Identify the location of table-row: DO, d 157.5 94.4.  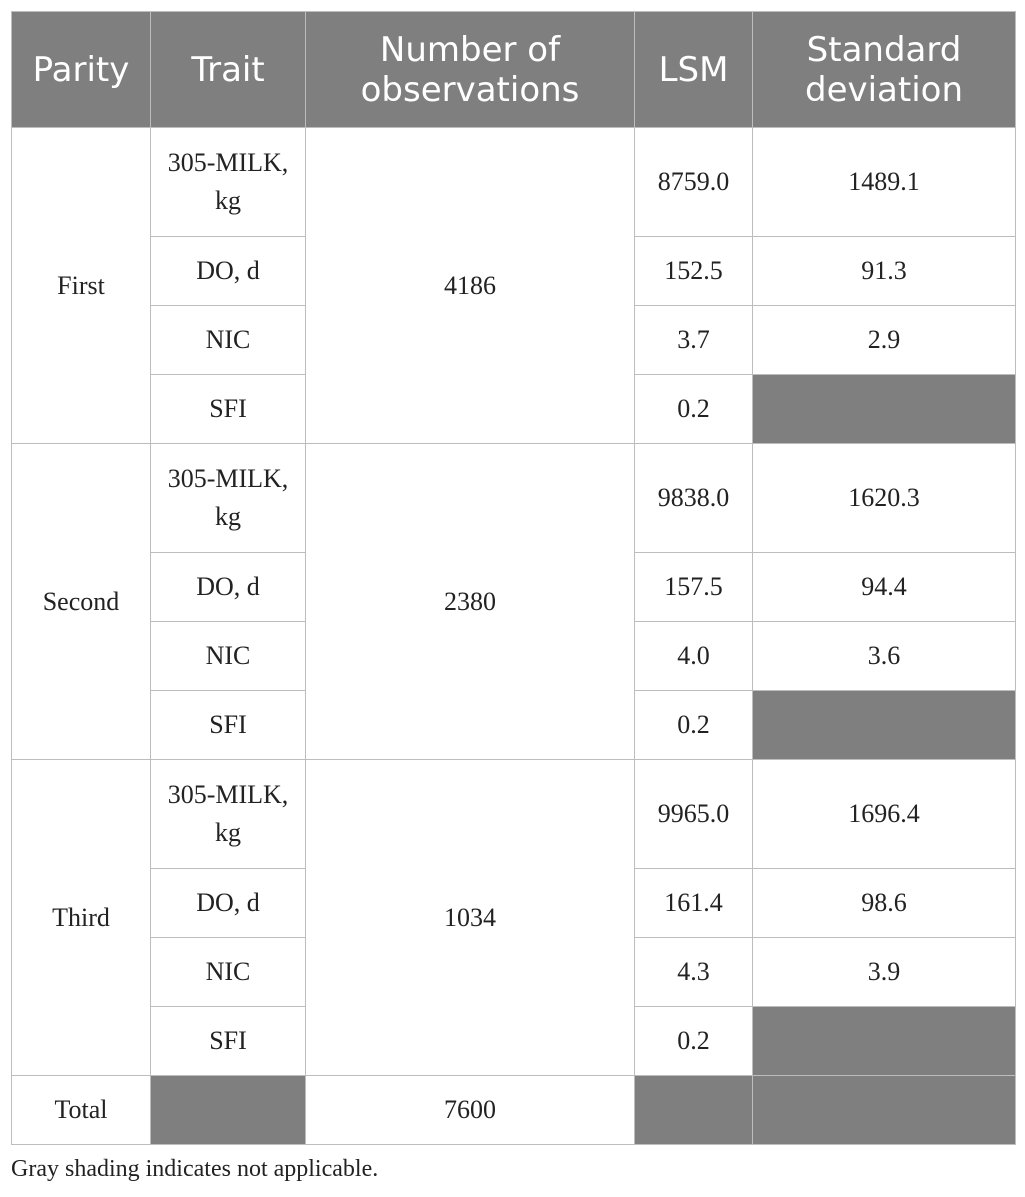
(514, 587).